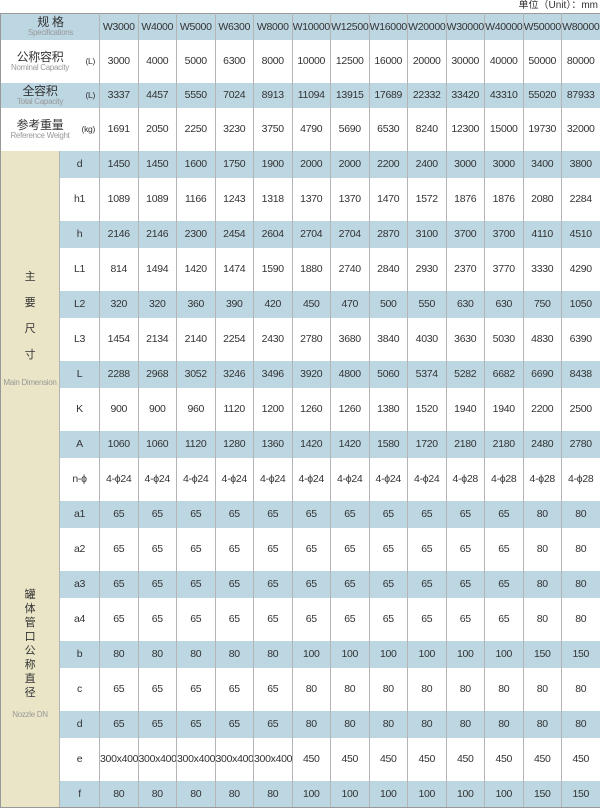  What do you see at coordinates (300, 6) in the screenshot?
I see `unit-note: 单位（Unit）：mm` at bounding box center [300, 6].